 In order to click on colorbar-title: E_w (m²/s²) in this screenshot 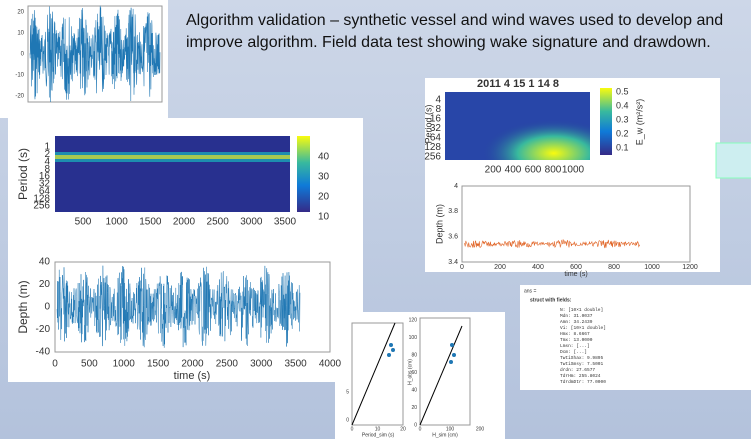, I will do `click(639, 122)`.